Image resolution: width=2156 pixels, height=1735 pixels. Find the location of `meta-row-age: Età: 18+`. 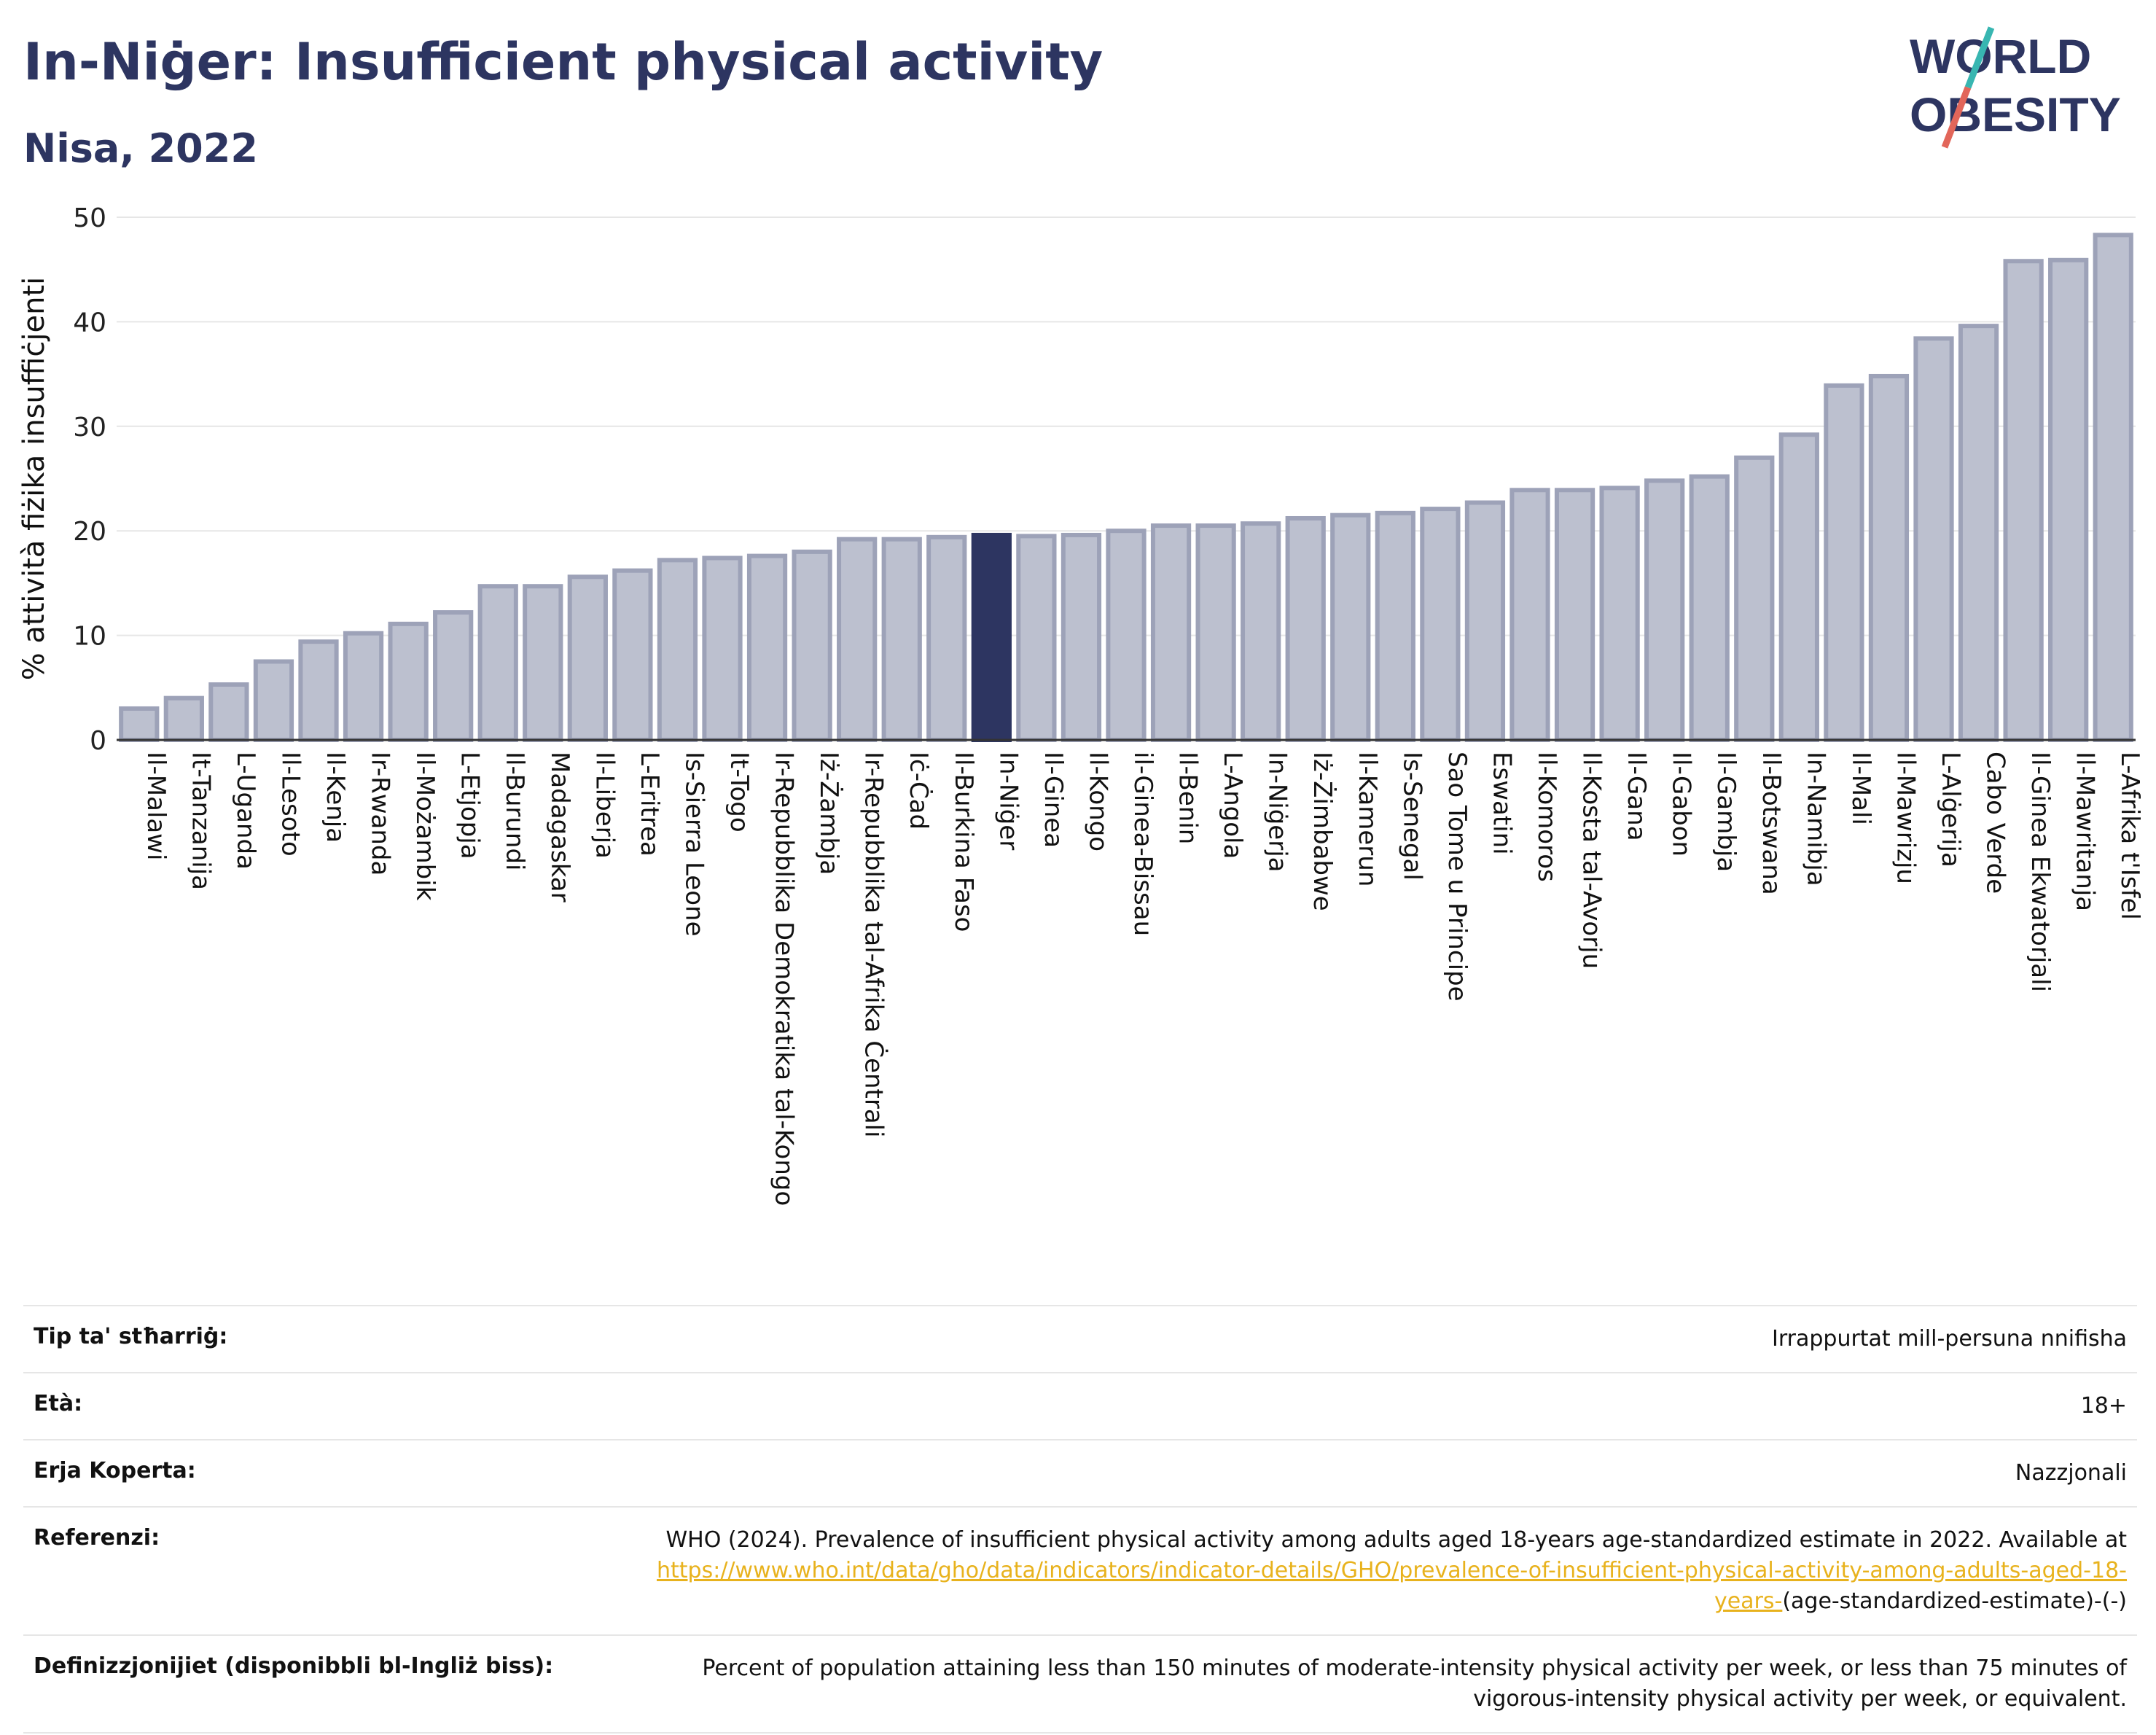

meta-row-age: Età: 18+ is located at coordinates (1080, 1406).